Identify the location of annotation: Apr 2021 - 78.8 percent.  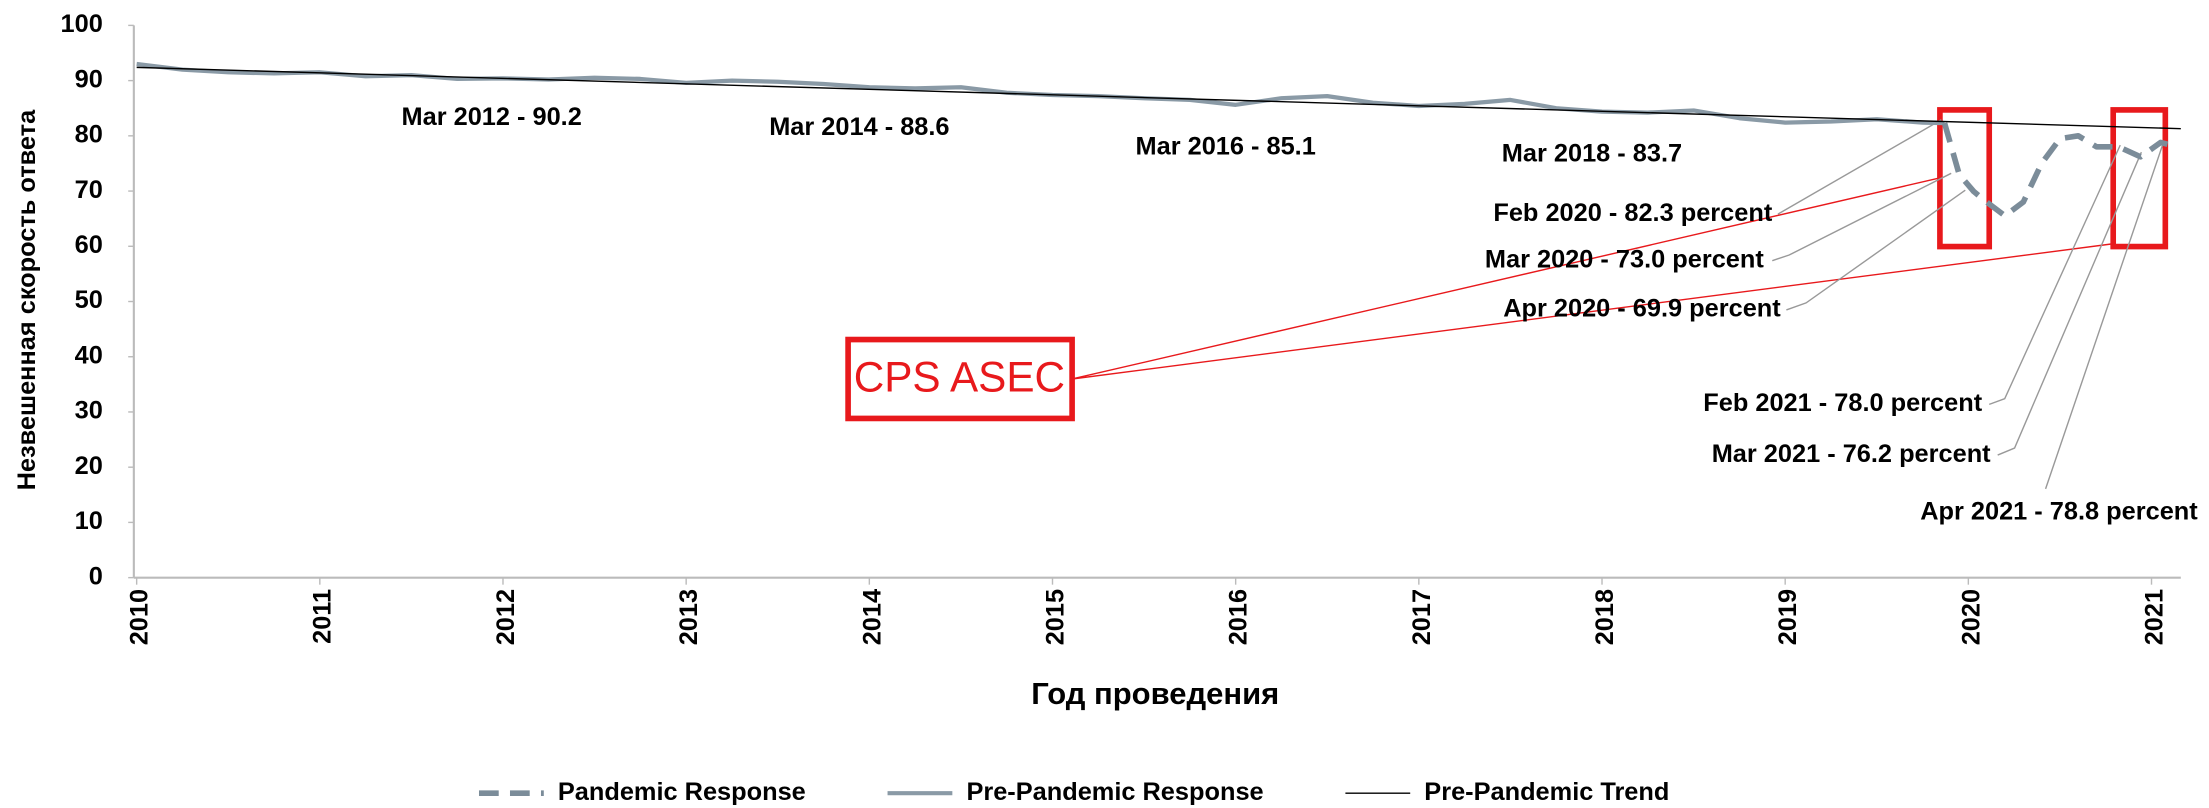
(2059, 512).